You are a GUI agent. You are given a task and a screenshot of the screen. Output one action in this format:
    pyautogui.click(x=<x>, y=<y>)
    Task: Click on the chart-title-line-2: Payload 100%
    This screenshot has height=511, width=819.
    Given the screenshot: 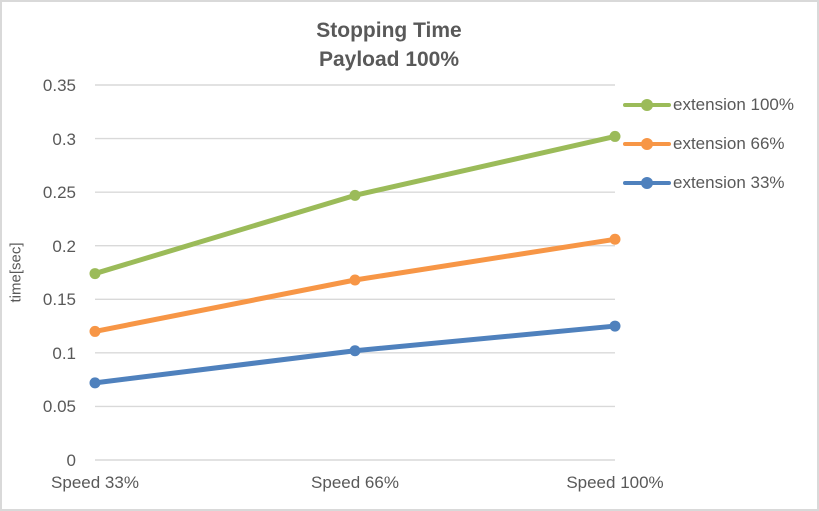 What is the action you would take?
    pyautogui.click(x=389, y=59)
    